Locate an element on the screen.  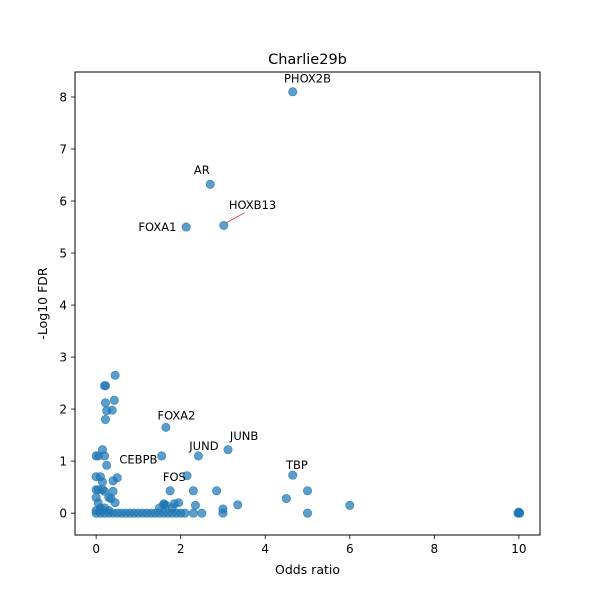
point-label-junb: JUNB is located at coordinates (243, 436).